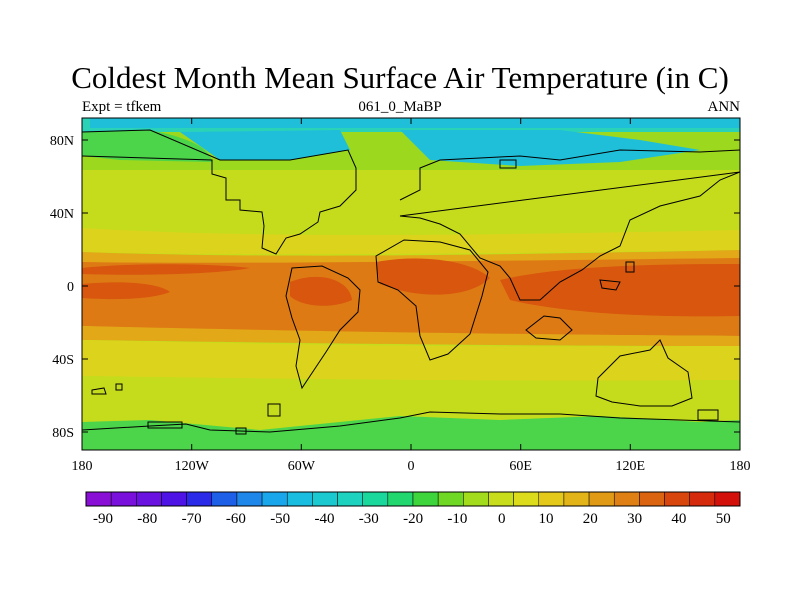  I want to click on coast-south-america, so click(323, 327).